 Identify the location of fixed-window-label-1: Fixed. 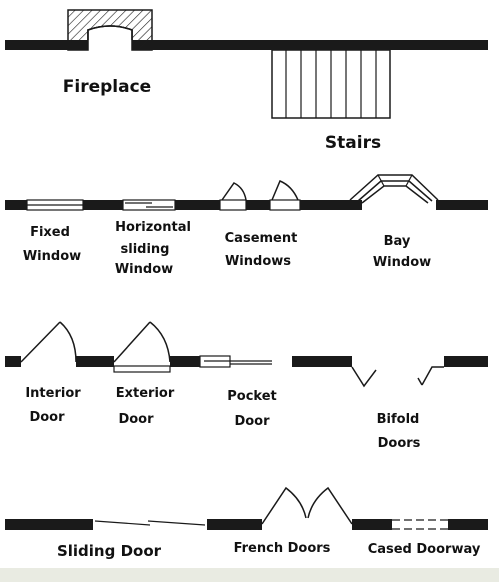
(50, 232).